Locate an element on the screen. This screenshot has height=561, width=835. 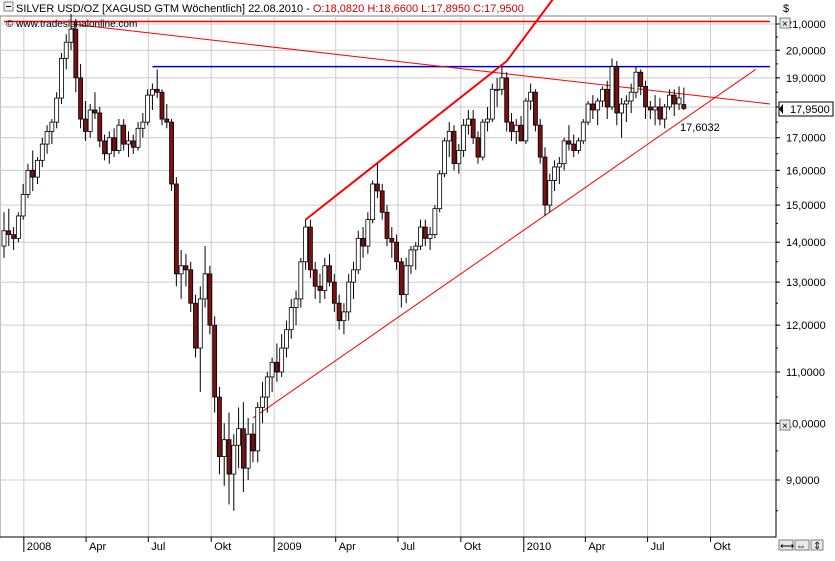
collapse-icon is located at coordinates (8, 6).